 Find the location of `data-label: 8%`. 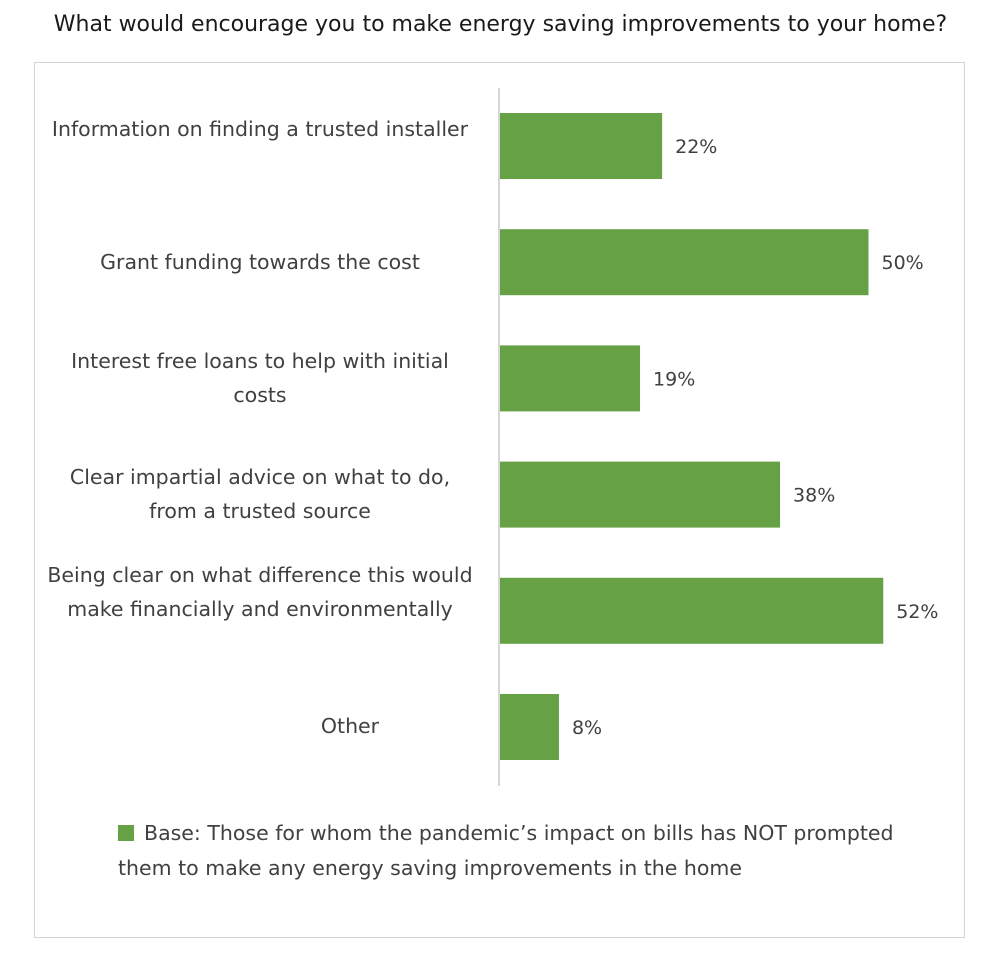

data-label: 8% is located at coordinates (587, 728).